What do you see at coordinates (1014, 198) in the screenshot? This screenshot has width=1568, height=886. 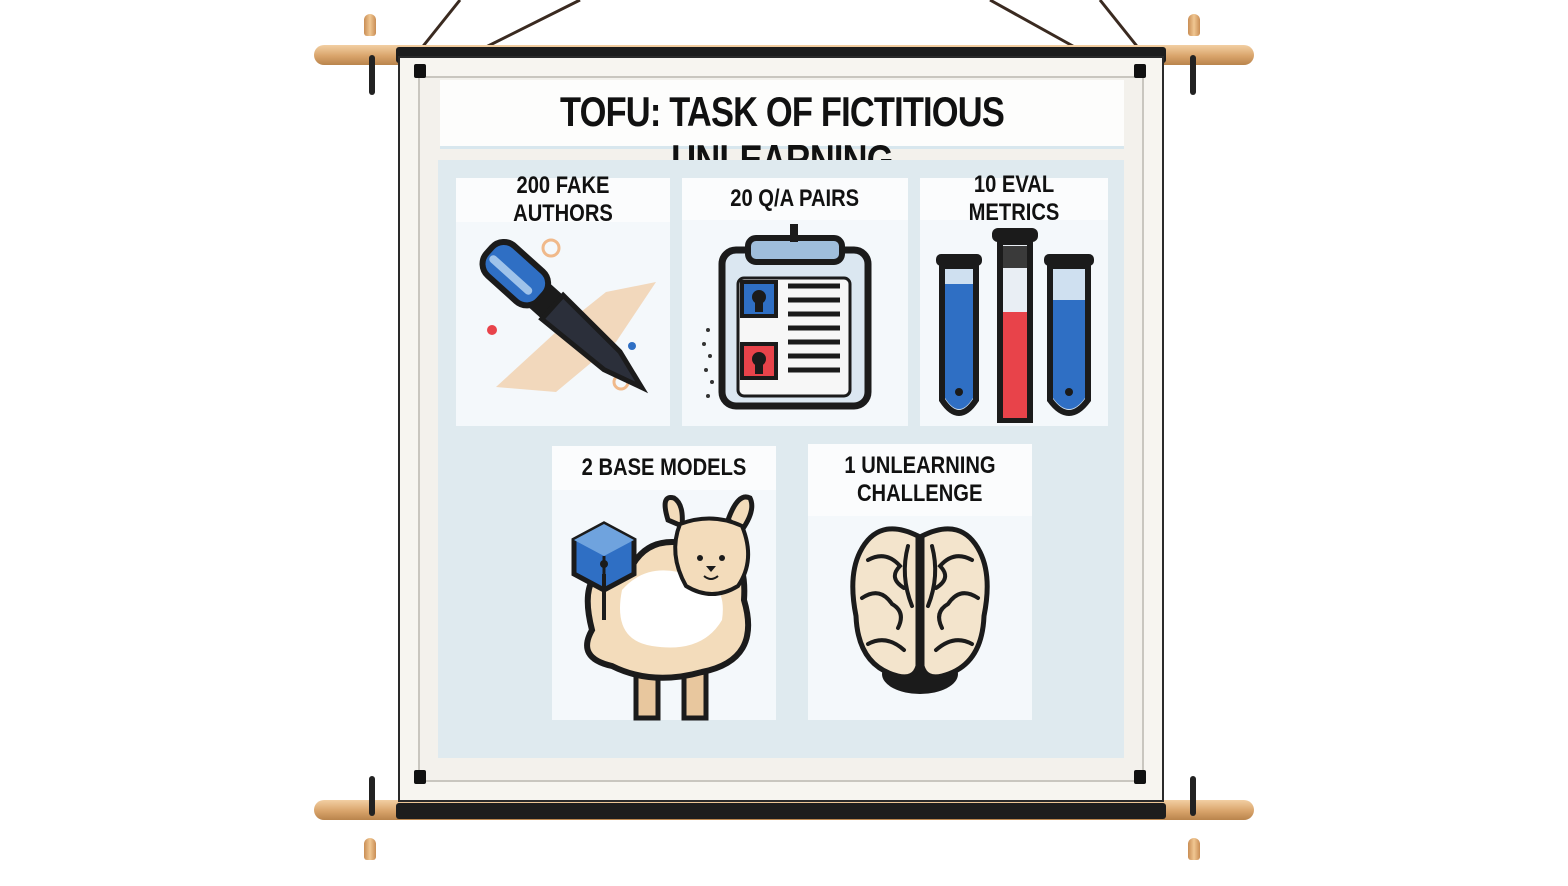 I see `card-label: 10 EVAL METRICS` at bounding box center [1014, 198].